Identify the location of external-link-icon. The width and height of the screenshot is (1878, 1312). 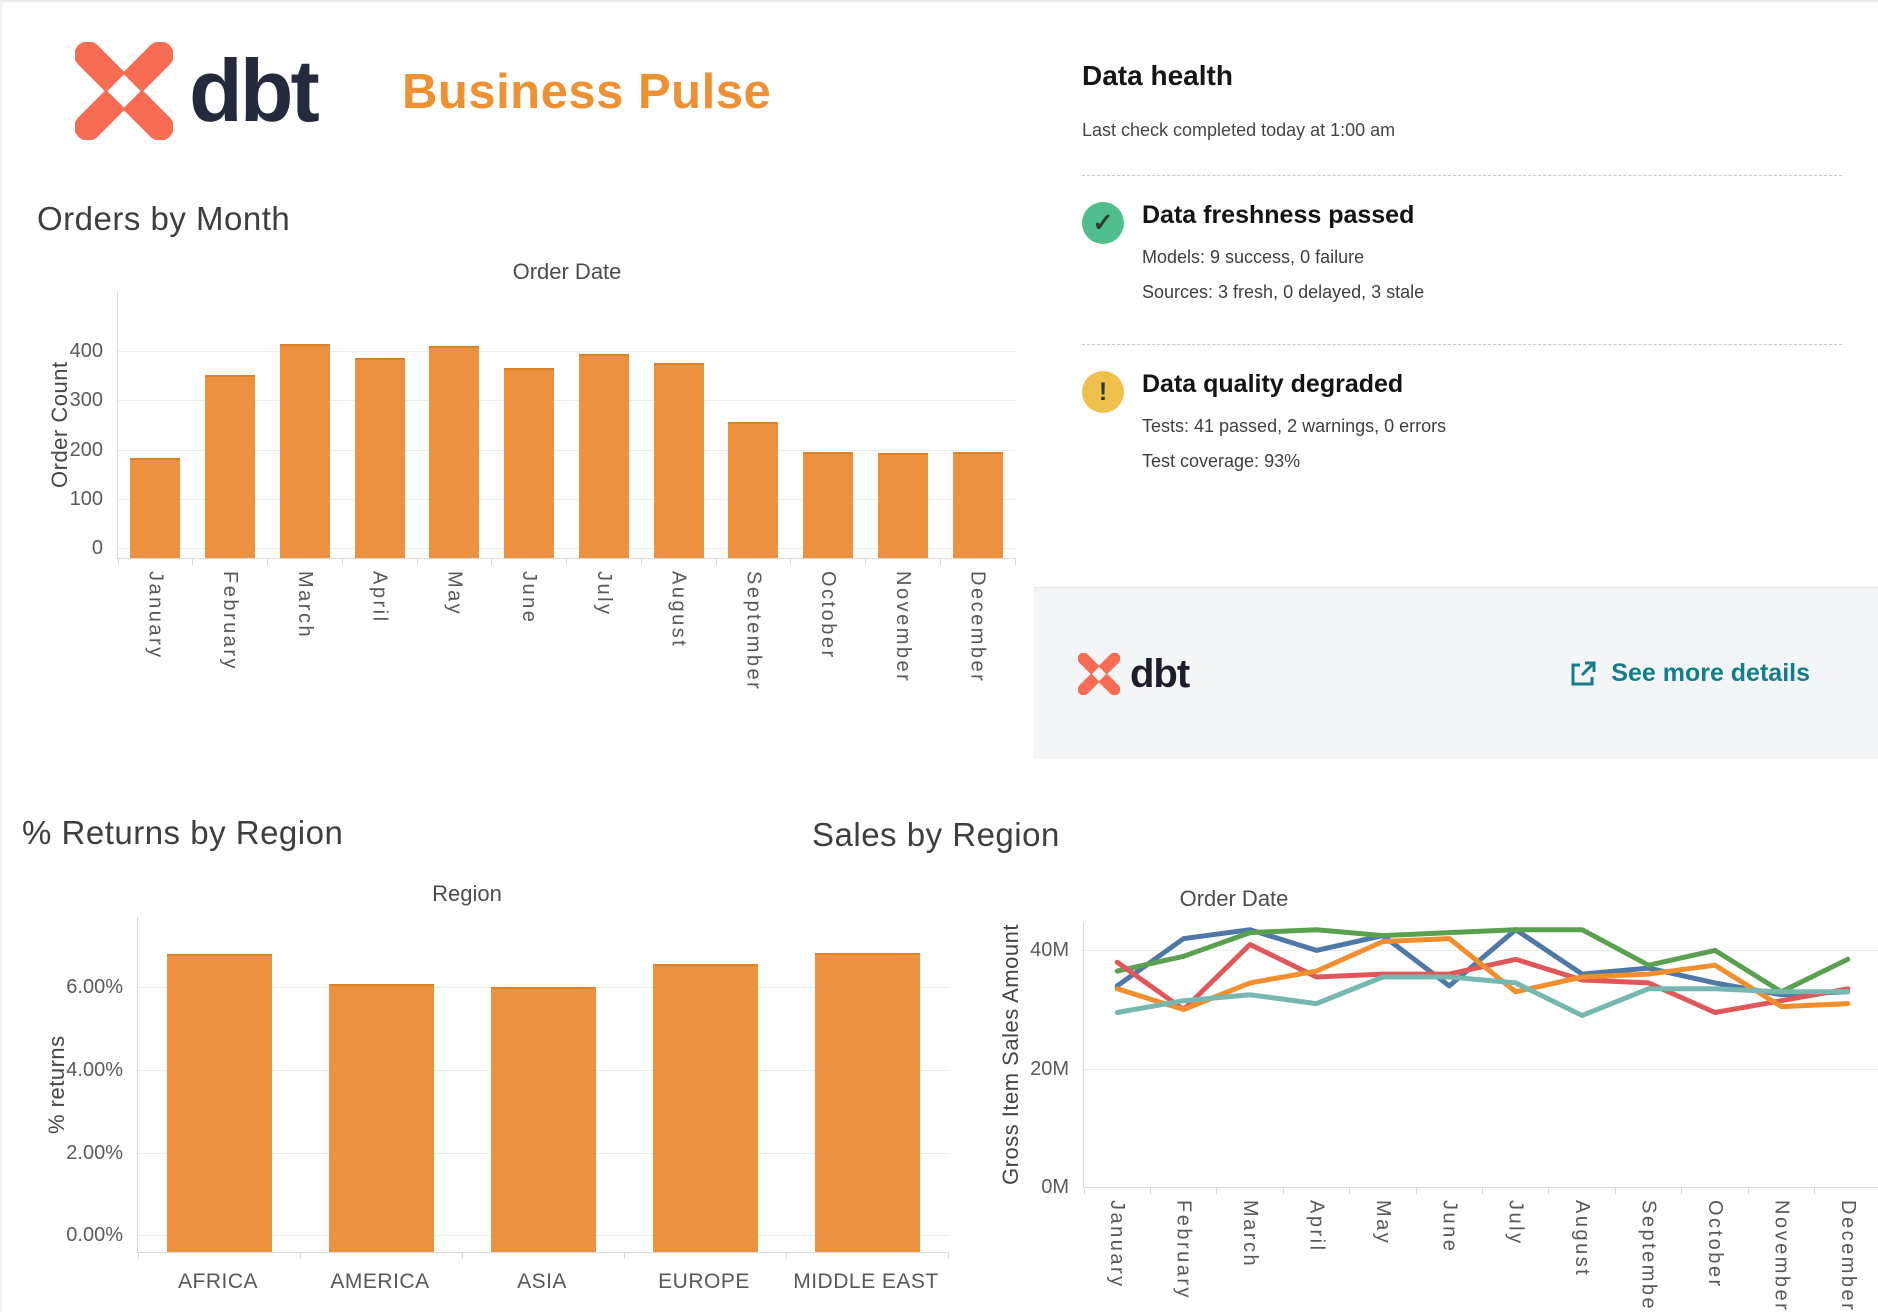
(1583, 673).